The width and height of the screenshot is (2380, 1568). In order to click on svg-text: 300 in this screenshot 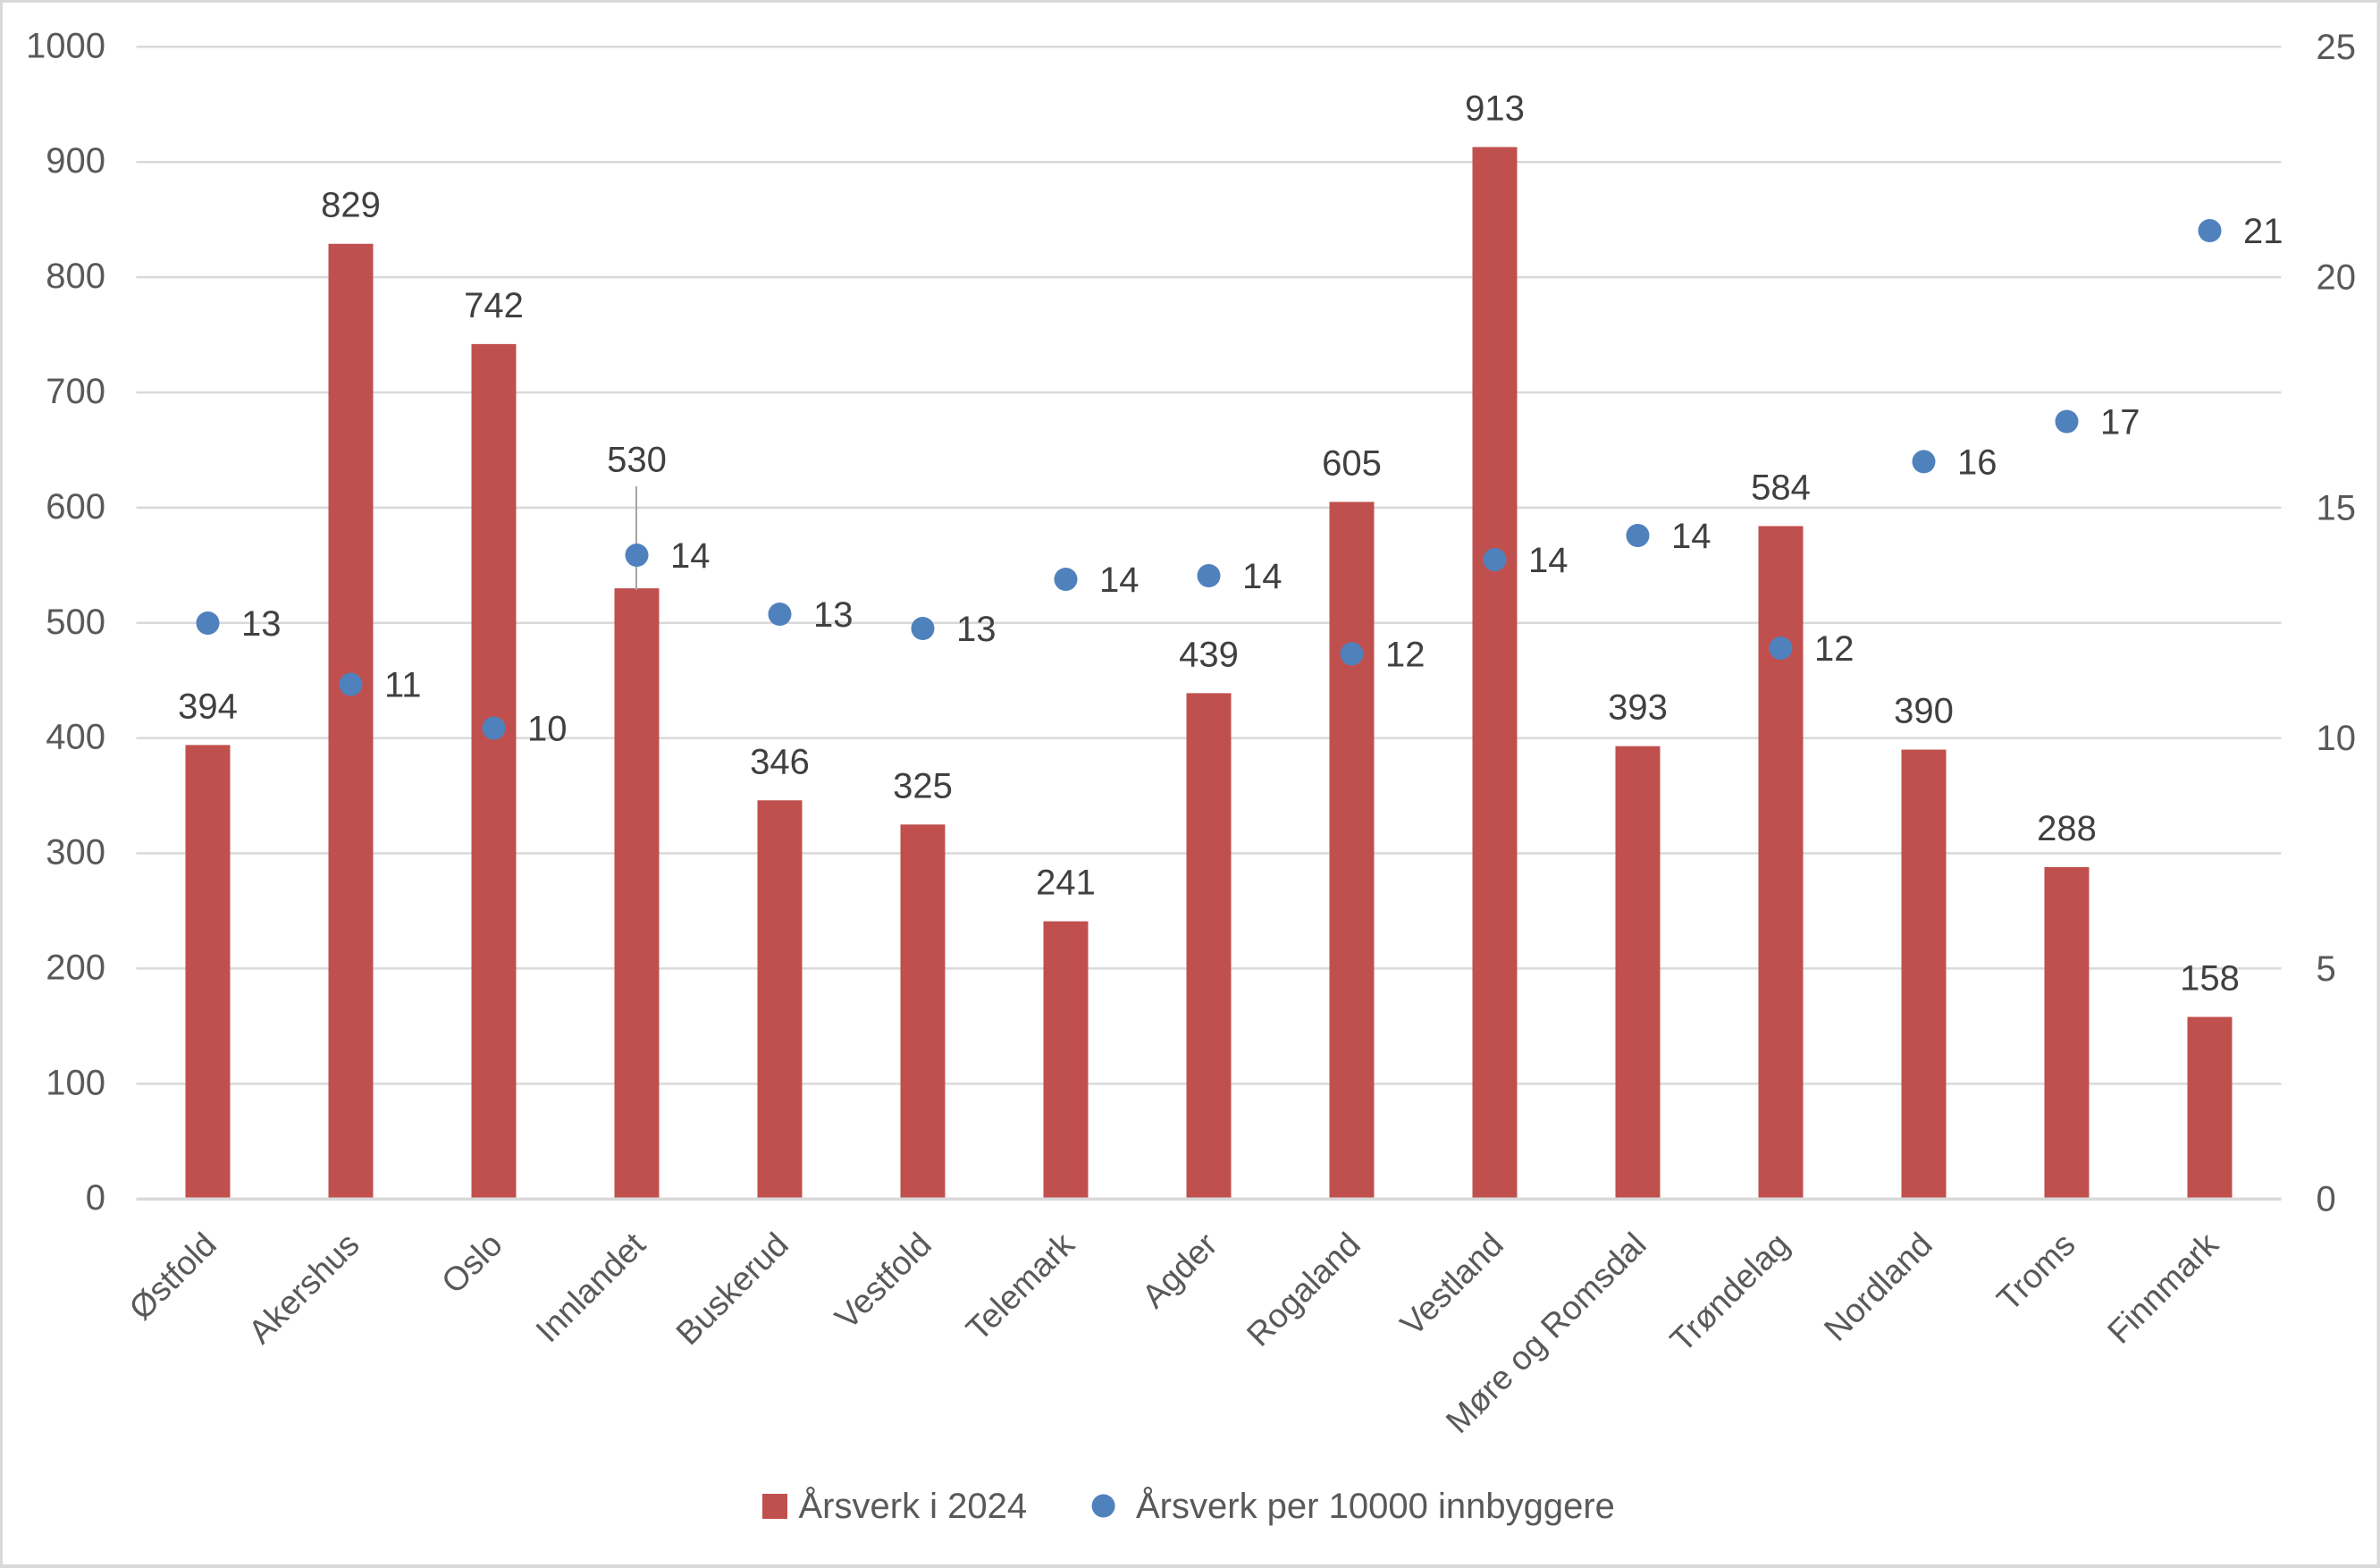, I will do `click(75, 853)`.